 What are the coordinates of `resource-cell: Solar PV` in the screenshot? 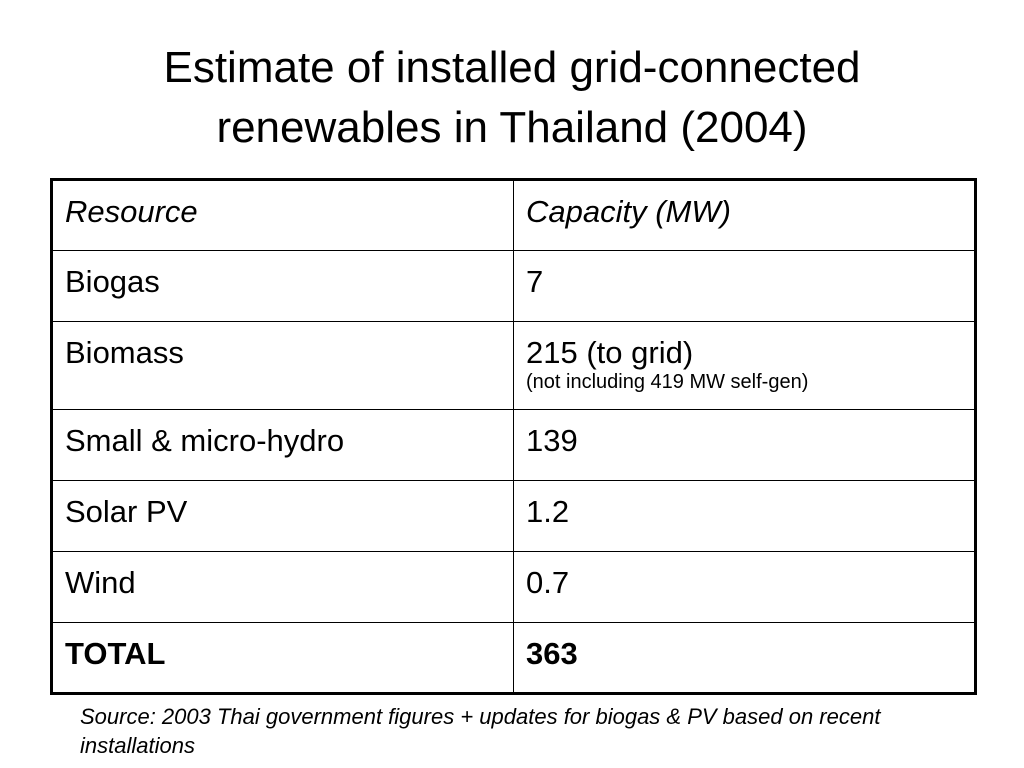 It's located at (282, 516).